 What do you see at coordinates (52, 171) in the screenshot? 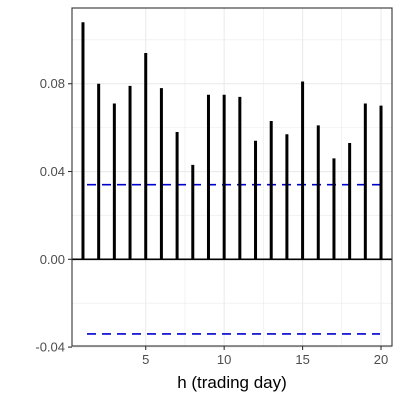
I see `y-tick-label: 0.04` at bounding box center [52, 171].